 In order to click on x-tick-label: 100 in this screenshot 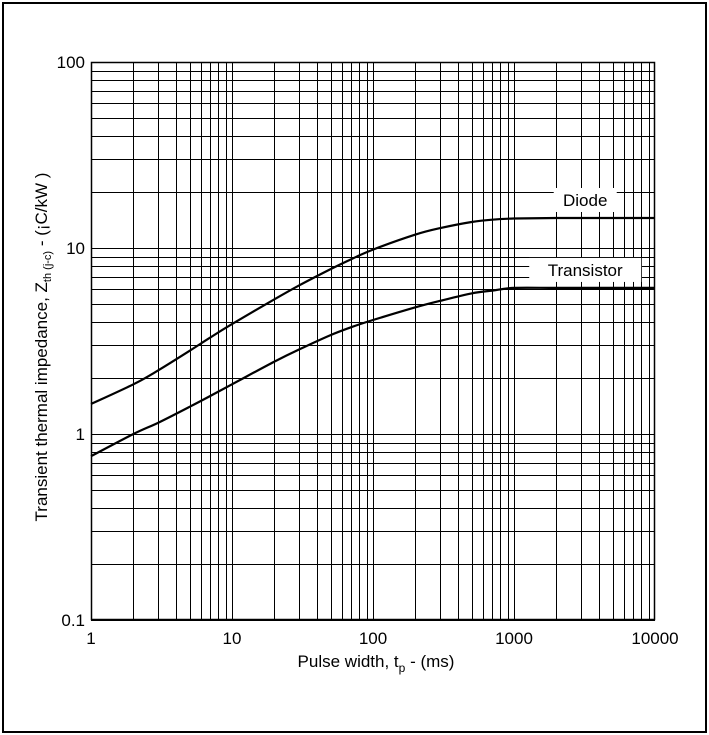, I will do `click(373, 638)`.